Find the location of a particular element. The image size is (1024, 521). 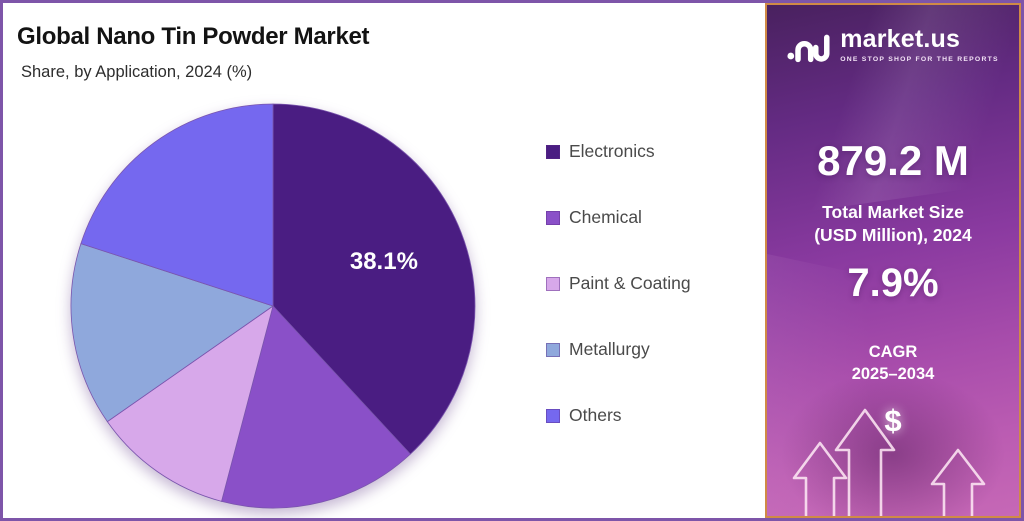

market-size-label-line1: Total Market Size is located at coordinates (893, 212).